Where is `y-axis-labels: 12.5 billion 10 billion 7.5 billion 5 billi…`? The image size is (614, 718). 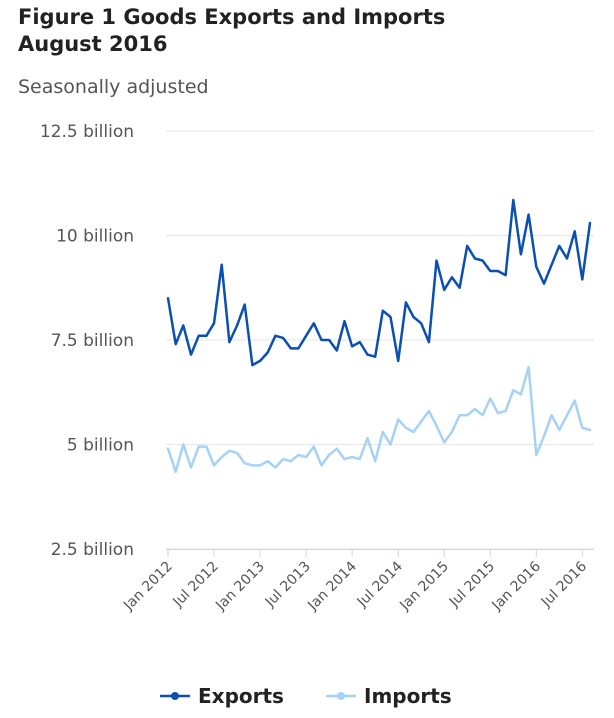
y-axis-labels: 12.5 billion 10 billion 7.5 billion 5 billi… is located at coordinates (87, 341).